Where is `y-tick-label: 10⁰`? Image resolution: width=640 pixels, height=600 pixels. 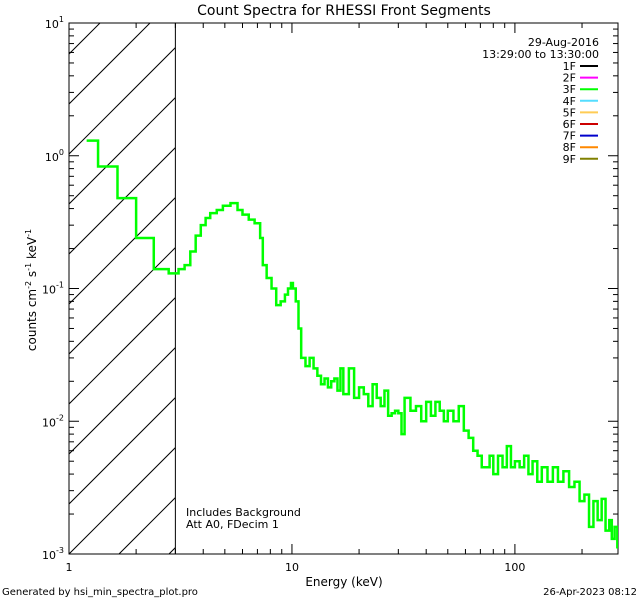
y-tick-label: 10⁰ is located at coordinates (54, 156).